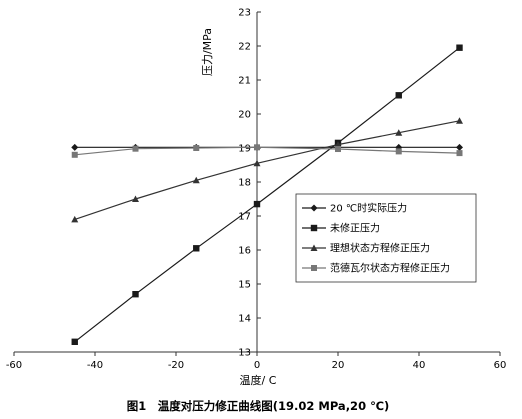 This screenshot has width=522, height=419. What do you see at coordinates (258, 406) in the screenshot?
I see `figure-caption: 图1 温度对压力修正曲线图(19.02 MPa,20 ℃)` at bounding box center [258, 406].